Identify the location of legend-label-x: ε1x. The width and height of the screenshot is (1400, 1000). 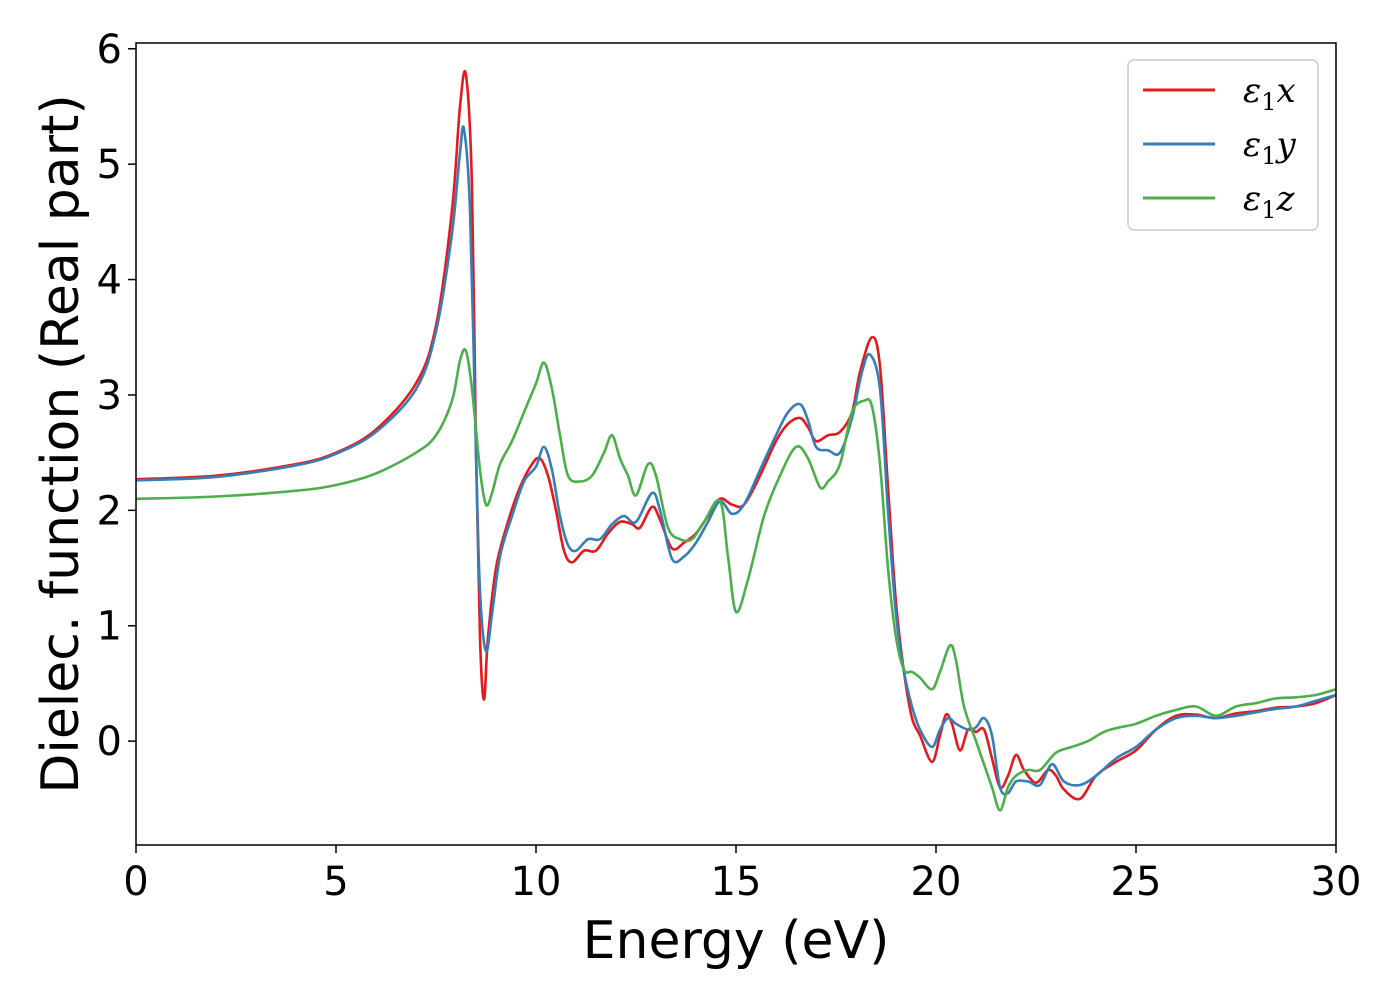
(1269, 93).